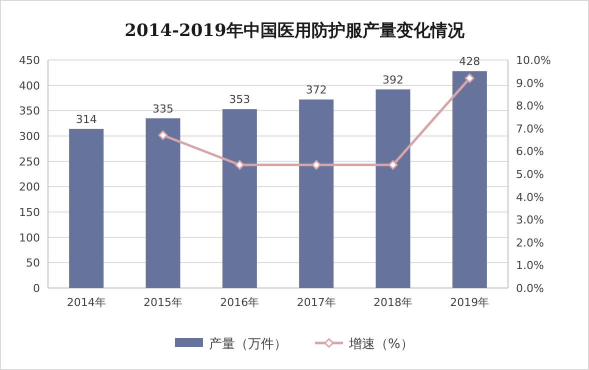  What do you see at coordinates (469, 61) in the screenshot?
I see `data-label: 428` at bounding box center [469, 61].